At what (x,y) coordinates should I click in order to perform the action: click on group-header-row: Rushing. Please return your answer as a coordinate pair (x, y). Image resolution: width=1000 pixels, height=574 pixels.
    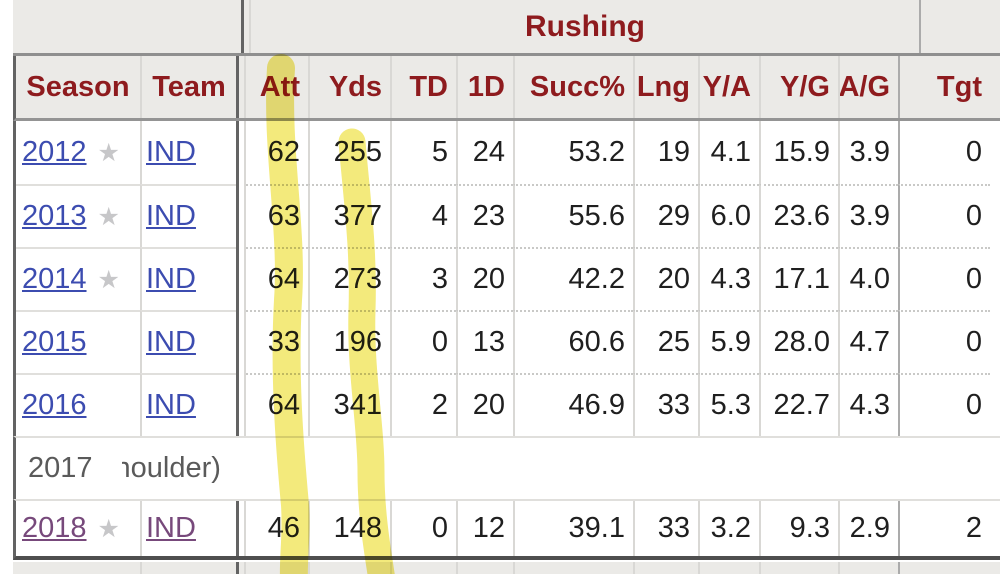
    Looking at the image, I should click on (506, 28).